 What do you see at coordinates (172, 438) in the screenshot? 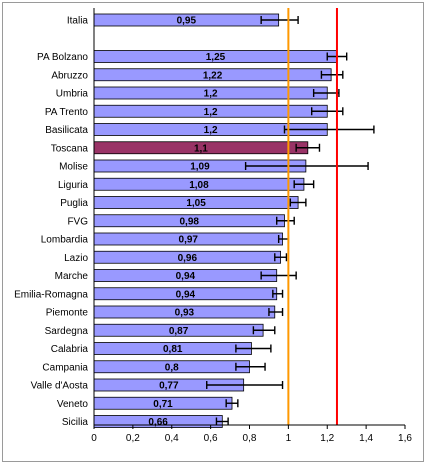
I see `x-tick-label-2: 0,4` at bounding box center [172, 438].